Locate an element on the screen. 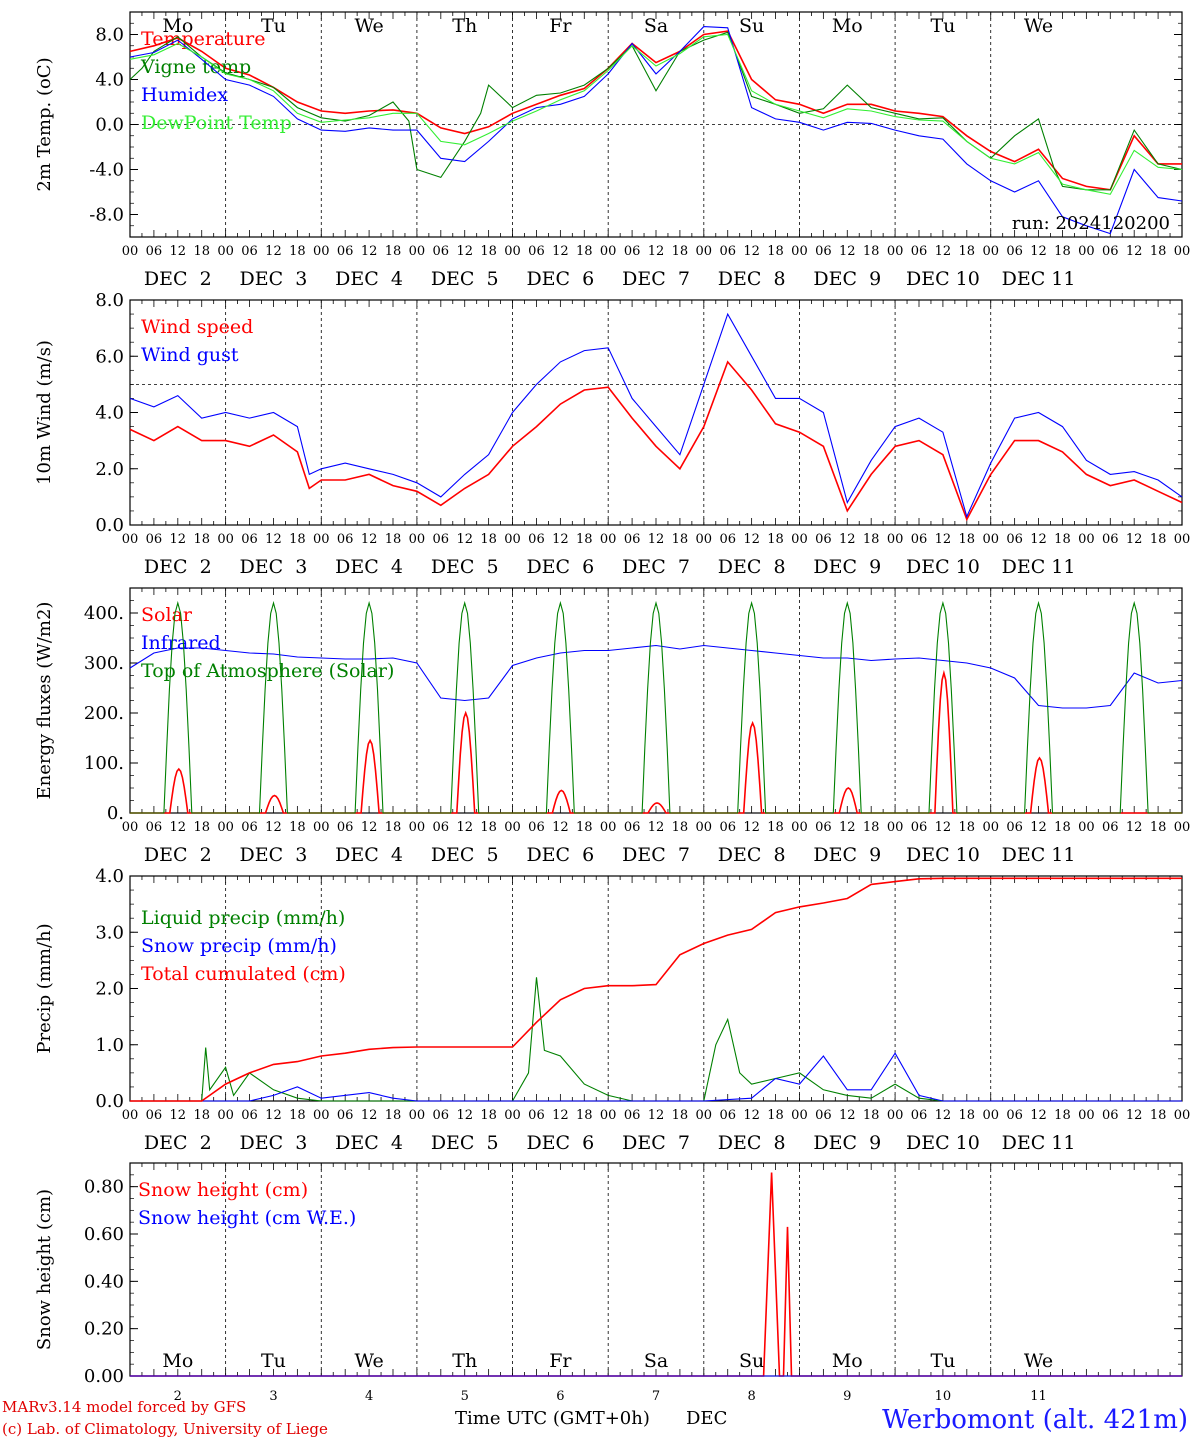 The image size is (1194, 1440). y-tick-label: 0.60 is located at coordinates (104, 1234).